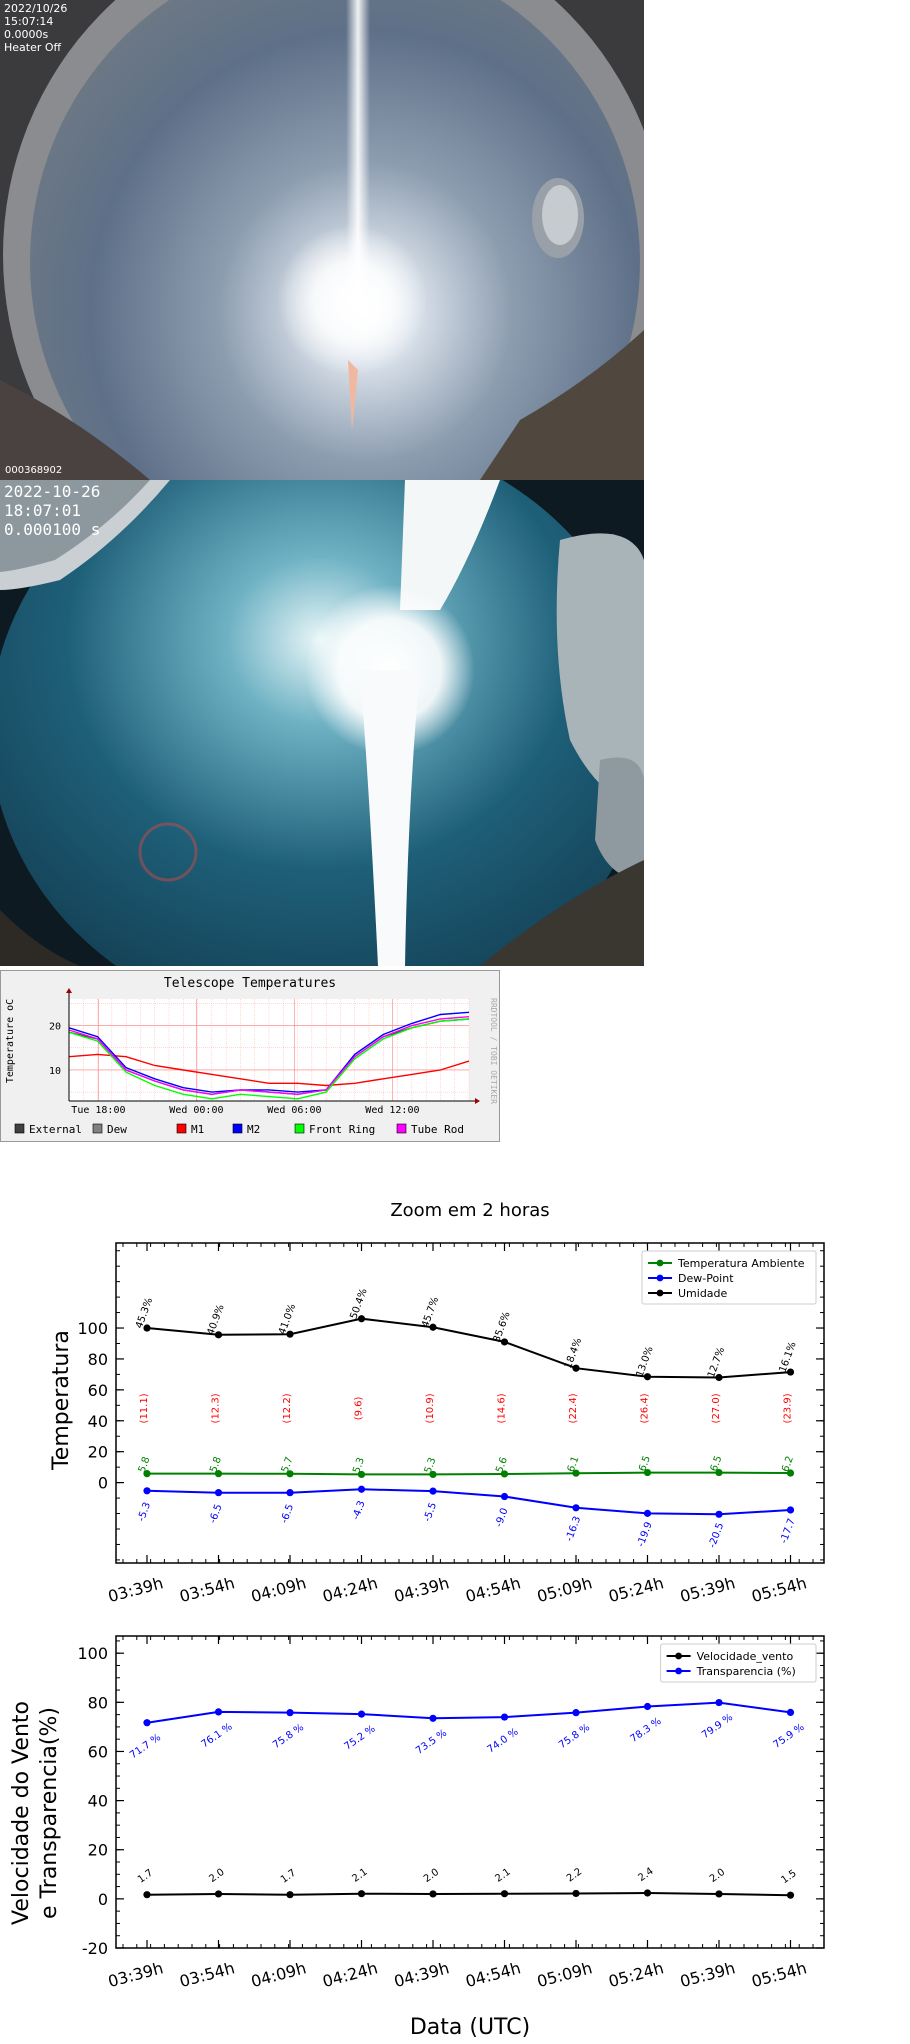  Describe the element at coordinates (635, 1589) in the screenshot. I see `zoom-xtick-label: 05:24h` at that location.